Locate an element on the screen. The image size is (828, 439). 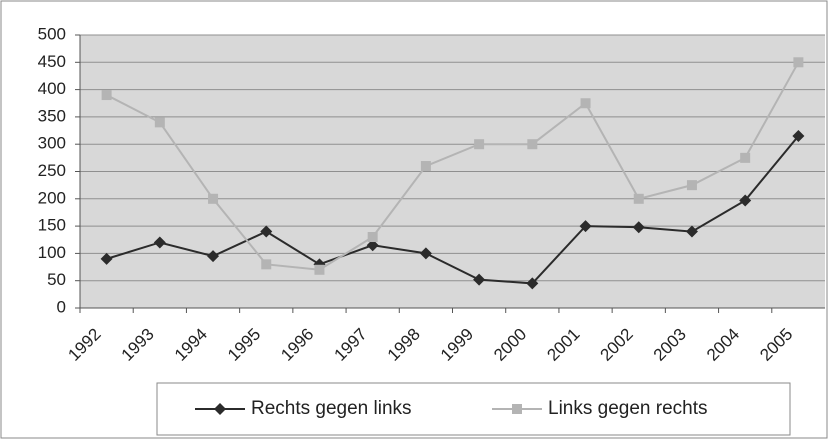
legend-label: Links gegen rechts is located at coordinates (628, 408).